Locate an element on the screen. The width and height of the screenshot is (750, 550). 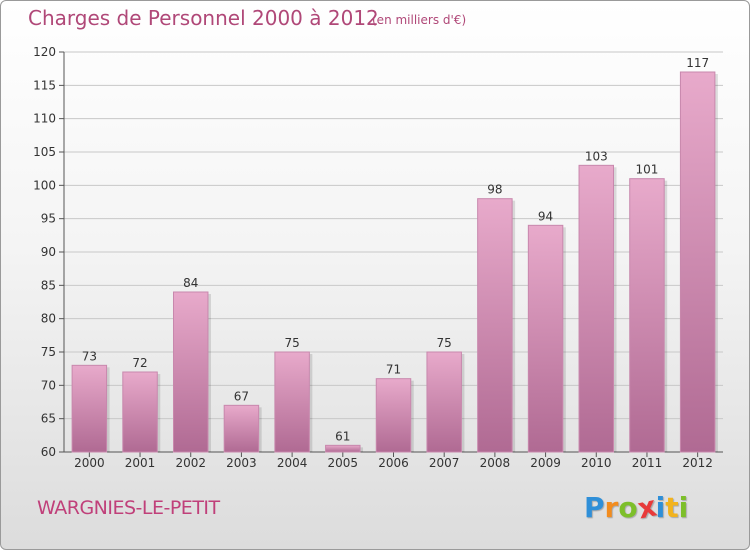
chart-subtitle: (en milliers d'€) is located at coordinates (419, 20).